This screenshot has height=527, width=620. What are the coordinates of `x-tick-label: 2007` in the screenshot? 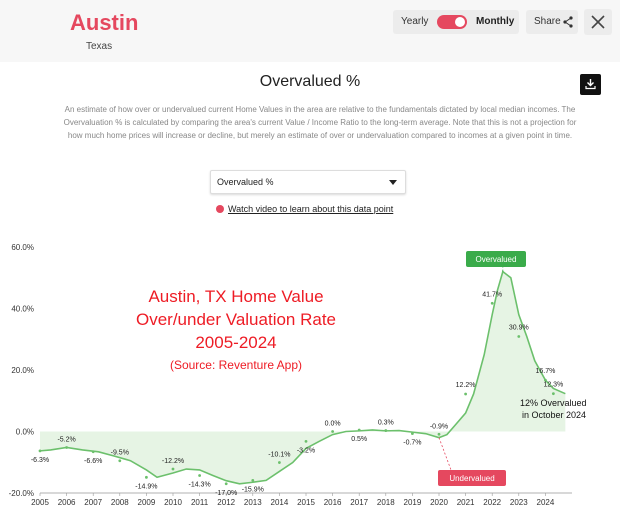 It's located at (93, 502).